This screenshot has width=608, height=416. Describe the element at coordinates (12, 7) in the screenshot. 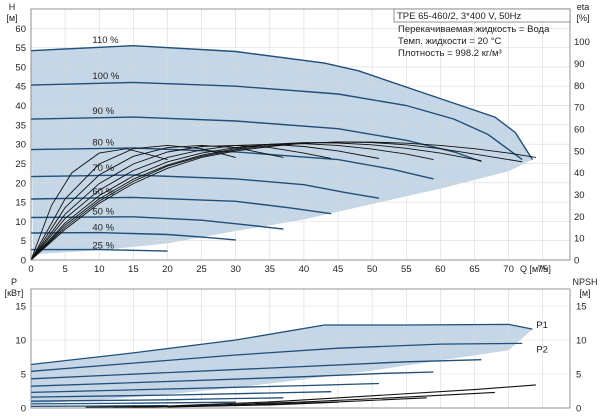

I see `top-y-left-axis-label: H` at that location.